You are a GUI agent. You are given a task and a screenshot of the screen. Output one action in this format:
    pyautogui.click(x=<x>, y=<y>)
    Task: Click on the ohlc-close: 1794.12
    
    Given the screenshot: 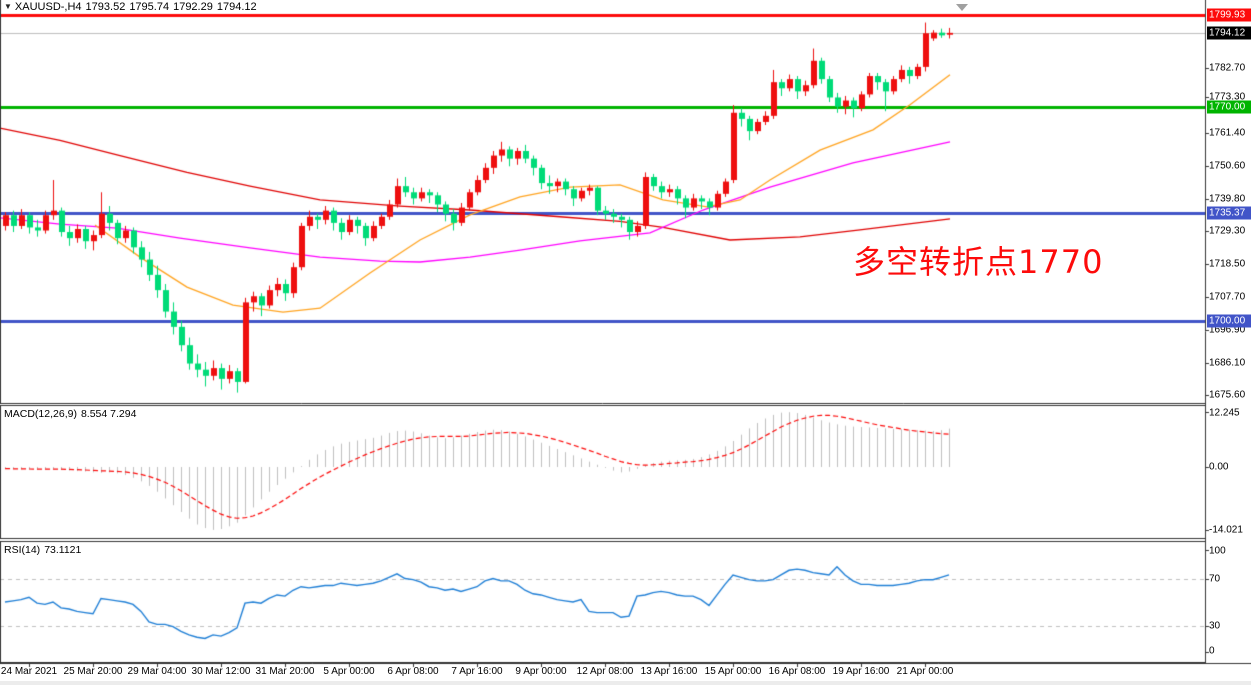 What is the action you would take?
    pyautogui.click(x=236, y=7)
    